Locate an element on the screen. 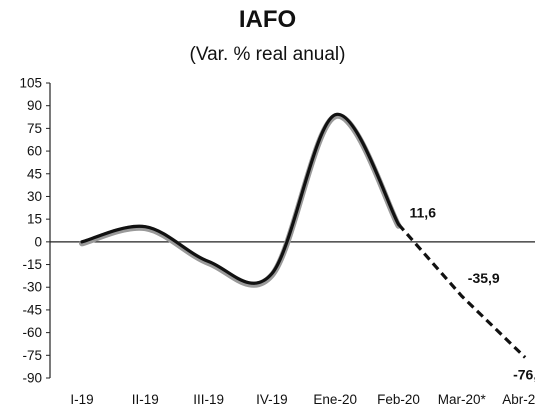 This screenshot has height=409, width=535. y-tick-label: 90 is located at coordinates (34, 105).